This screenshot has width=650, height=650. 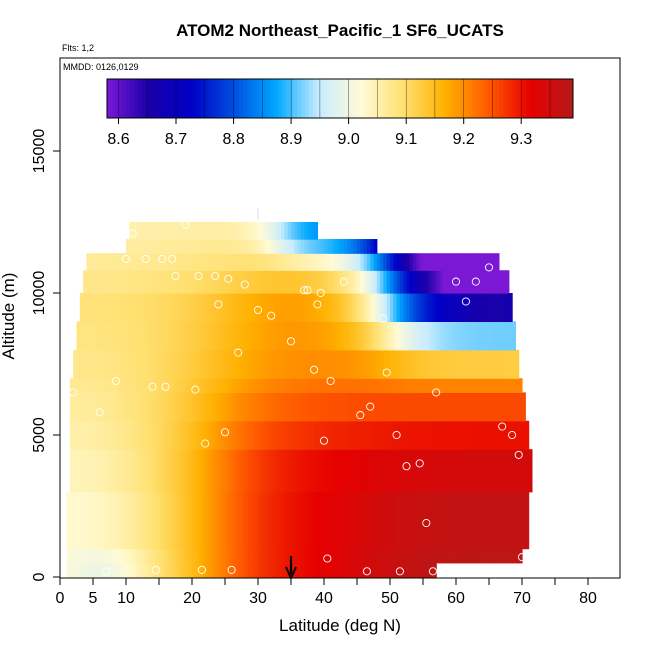 What do you see at coordinates (39, 576) in the screenshot?
I see `y-tick-label: 0` at bounding box center [39, 576].